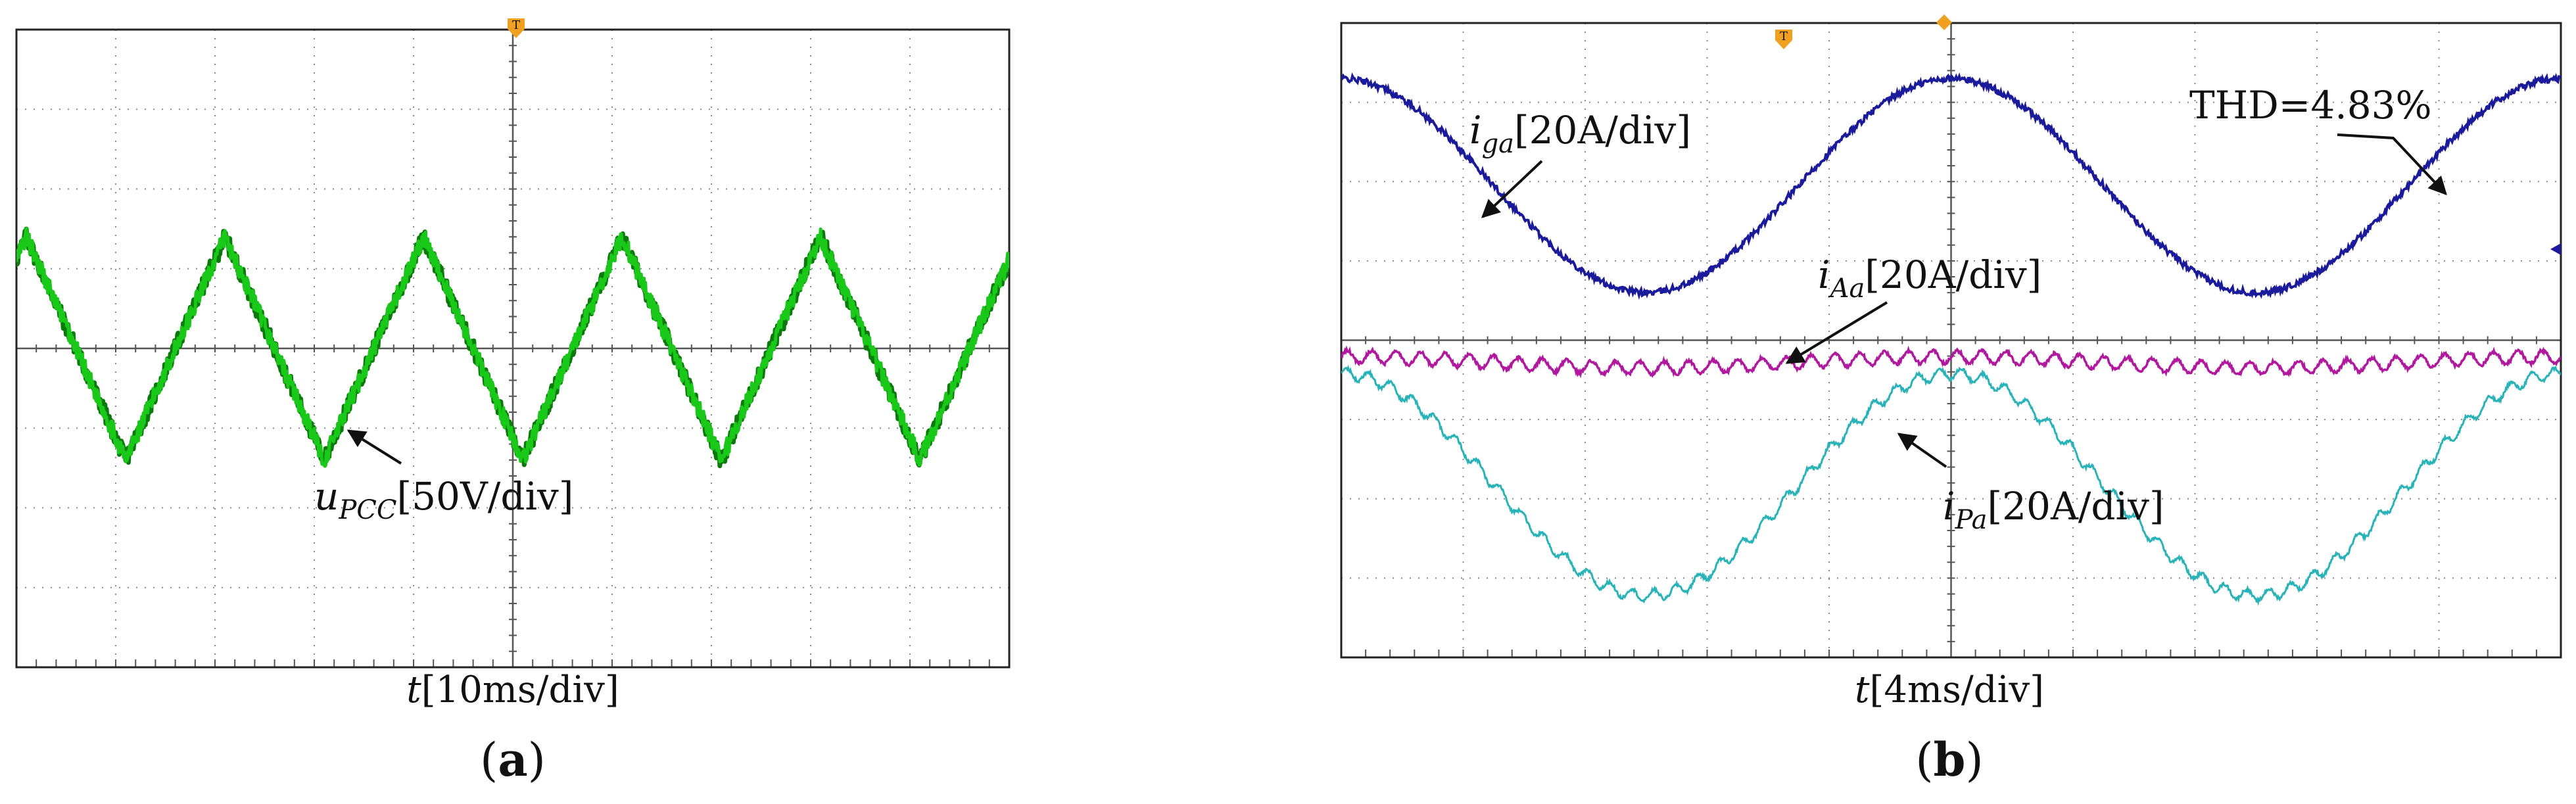  What do you see at coordinates (2311, 105) in the screenshot?
I see `thd-annotation: THD=4.83%` at bounding box center [2311, 105].